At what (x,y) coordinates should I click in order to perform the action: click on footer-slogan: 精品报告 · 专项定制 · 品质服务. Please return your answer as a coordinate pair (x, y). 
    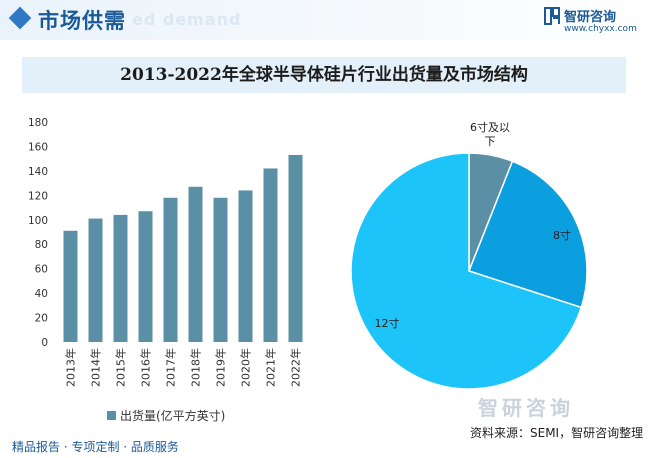
    Looking at the image, I should click on (95, 447).